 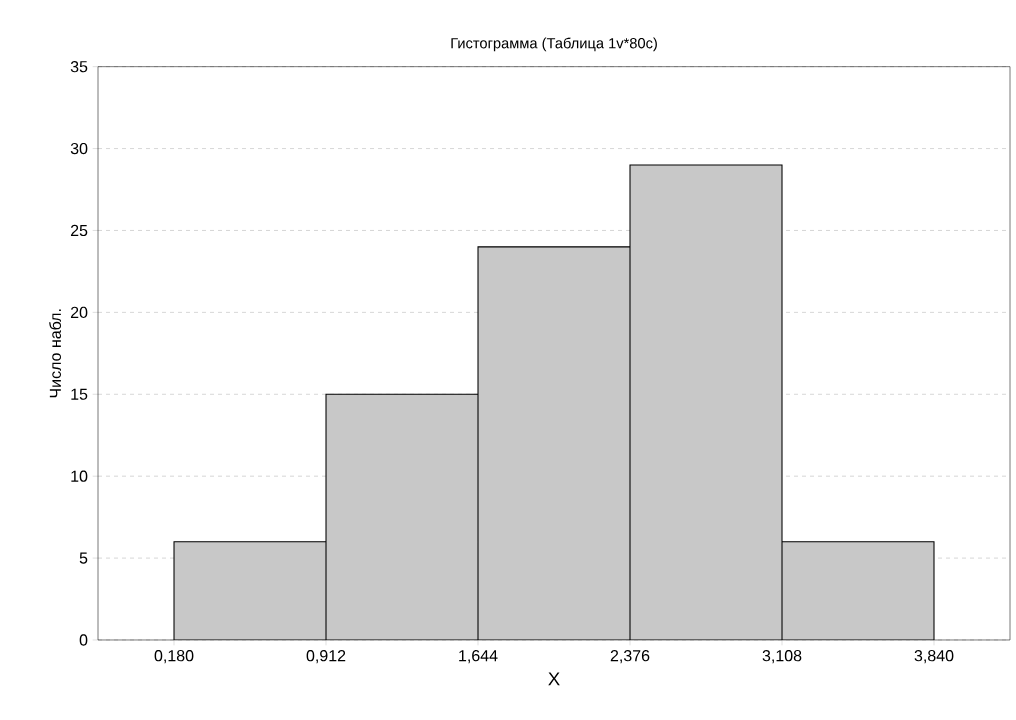 I want to click on x-tick-label: 2,376, so click(x=630, y=657).